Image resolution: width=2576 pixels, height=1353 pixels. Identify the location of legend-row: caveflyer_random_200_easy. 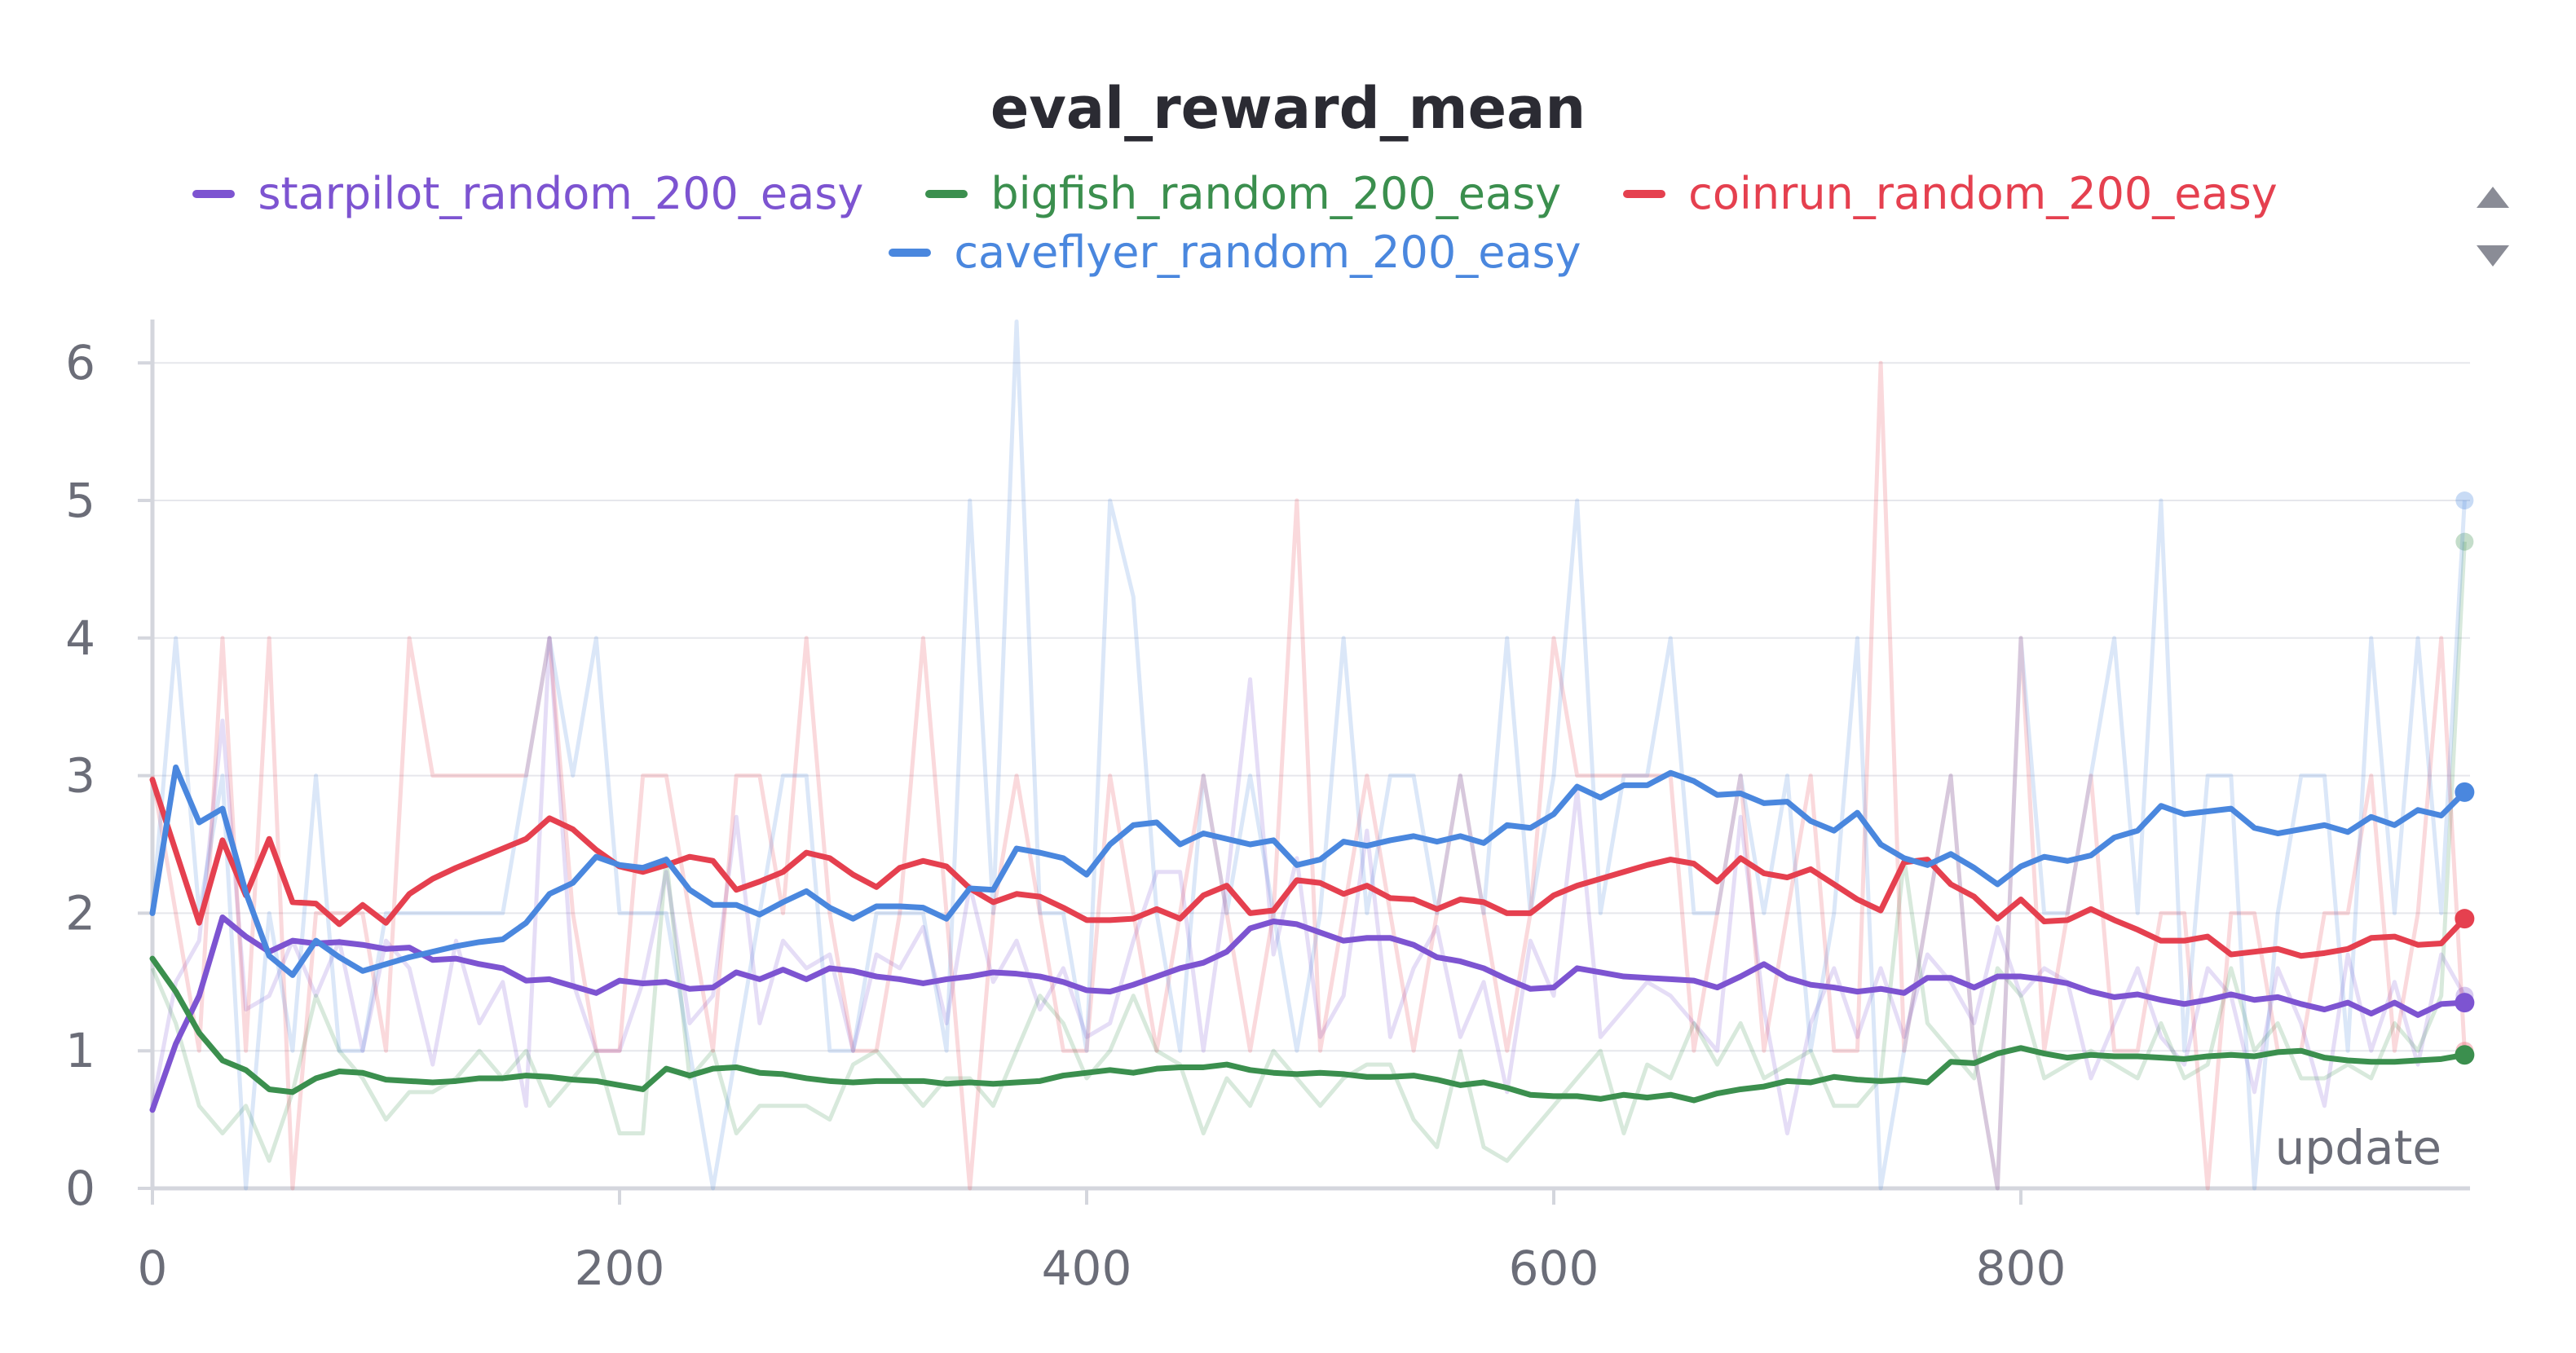
(1235, 252).